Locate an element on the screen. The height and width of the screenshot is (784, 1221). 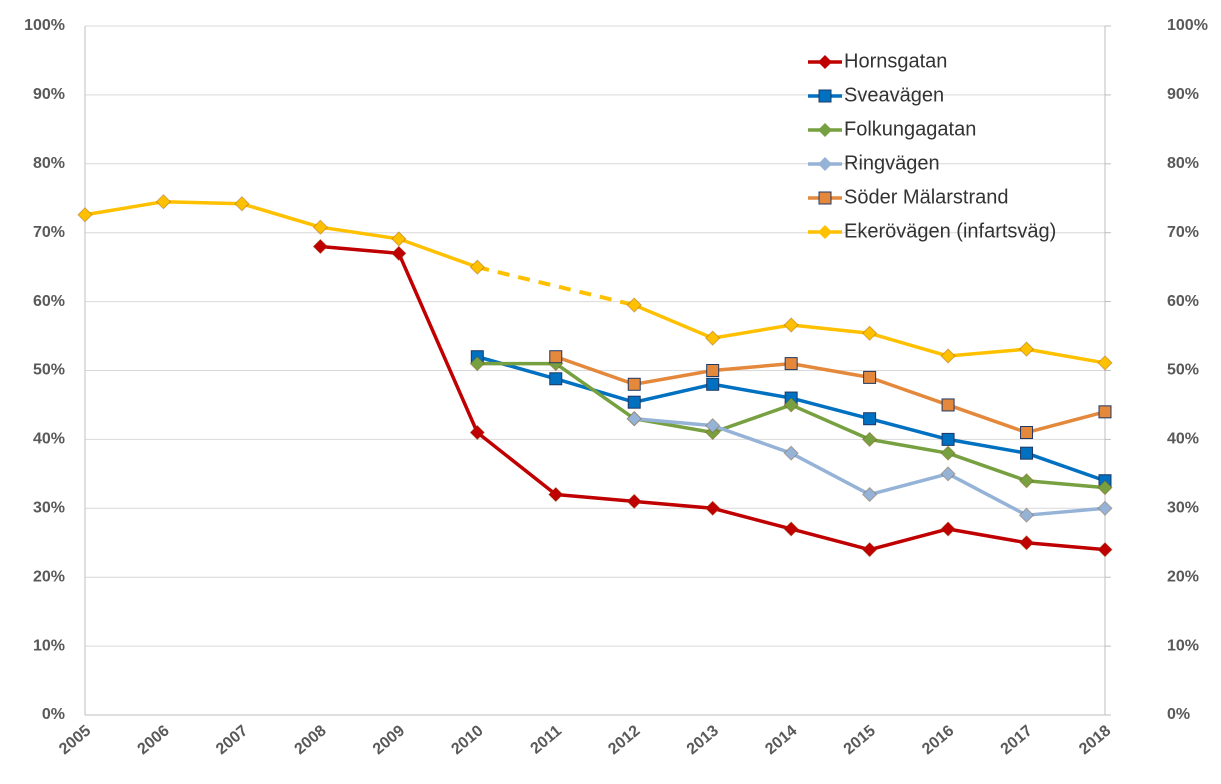
series-line is located at coordinates (830, 395).